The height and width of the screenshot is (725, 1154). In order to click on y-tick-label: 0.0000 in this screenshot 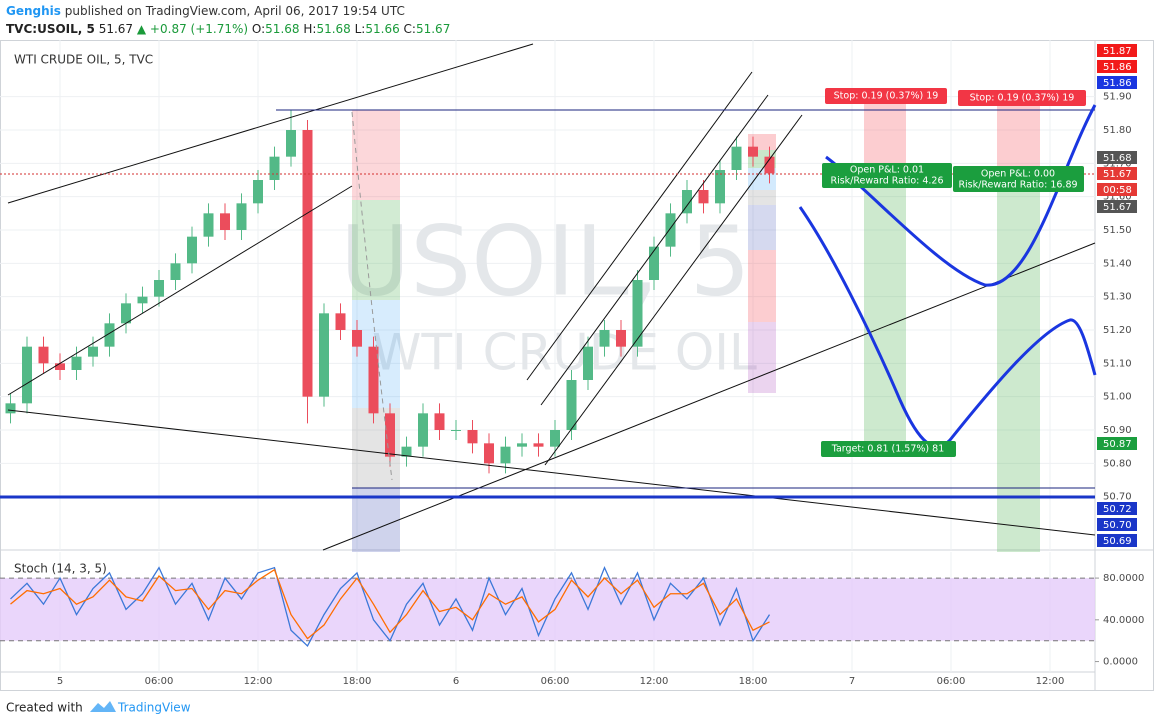, I will do `click(1120, 662)`.